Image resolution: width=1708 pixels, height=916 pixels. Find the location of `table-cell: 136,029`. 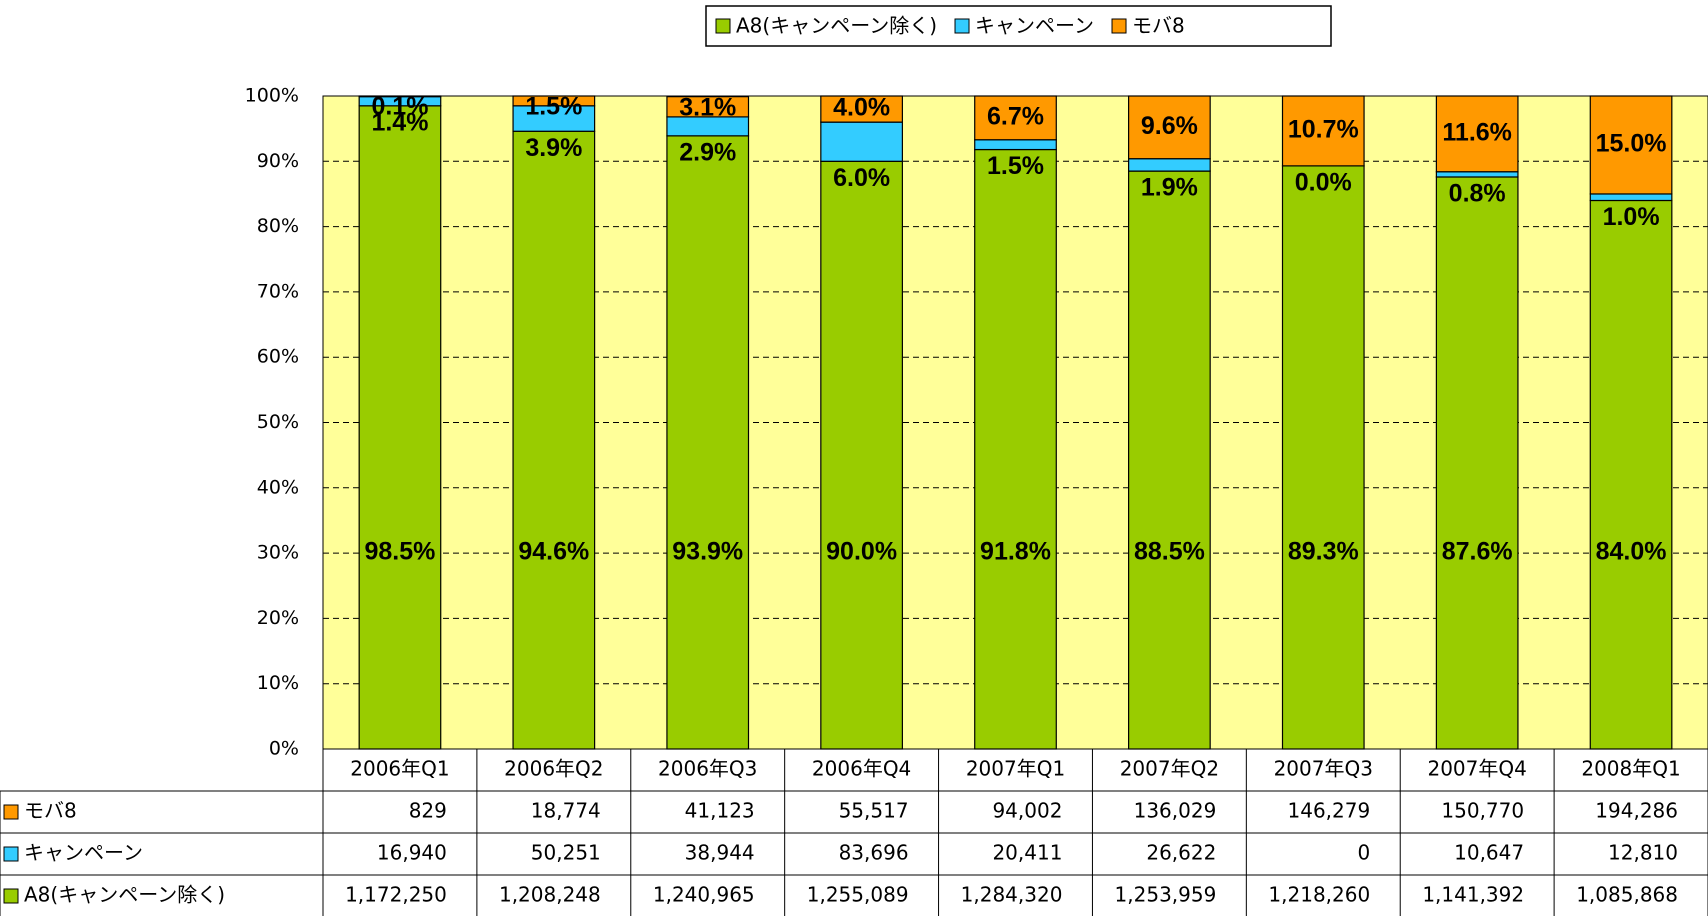

table-cell: 136,029 is located at coordinates (1175, 811).